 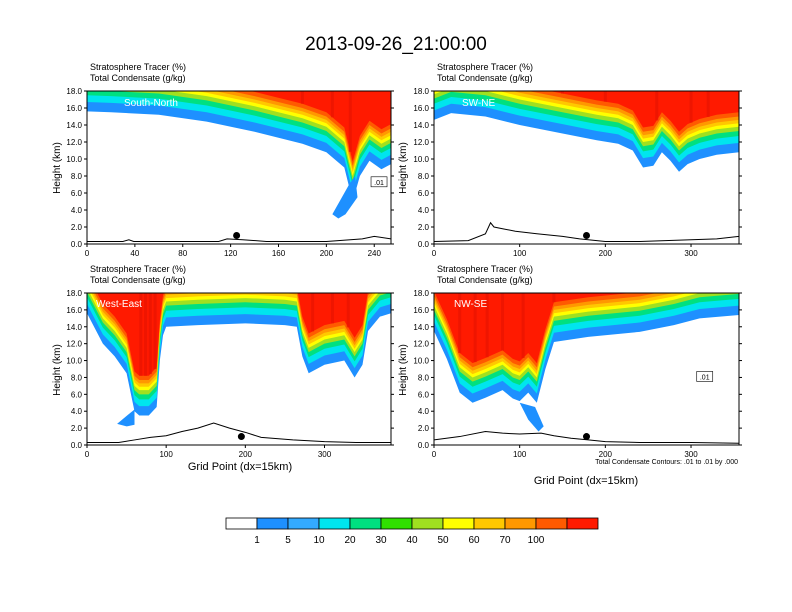 I want to click on colorbar-tick-label: 20, so click(x=350, y=540).